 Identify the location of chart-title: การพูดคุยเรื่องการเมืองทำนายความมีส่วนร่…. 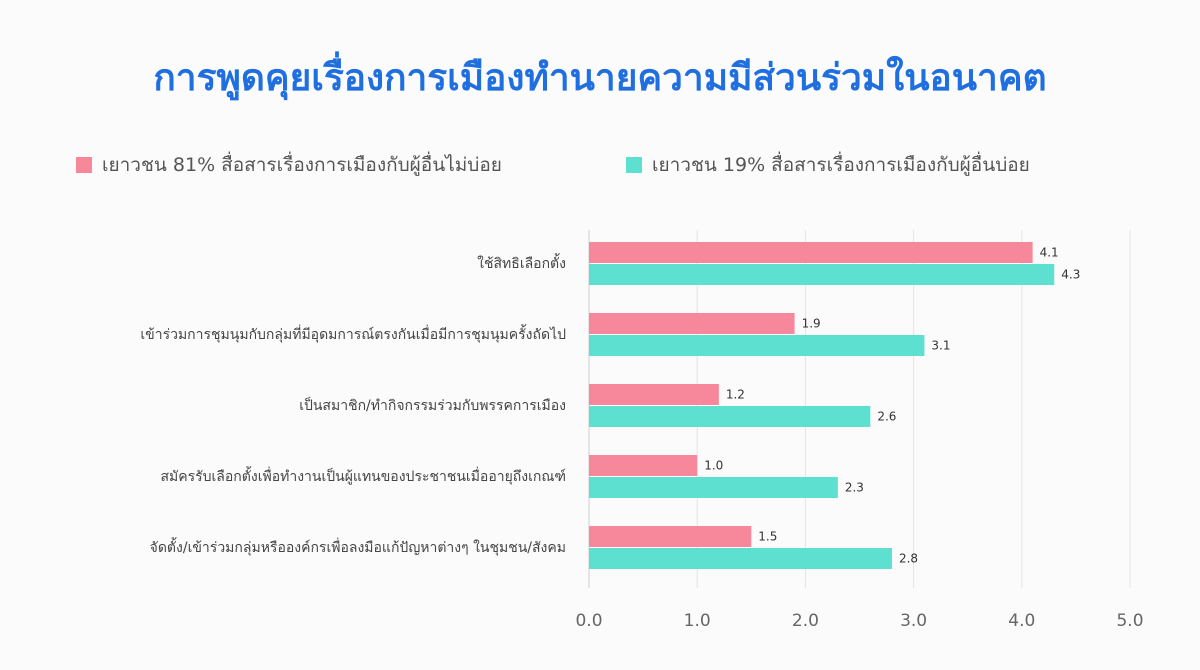
(600, 77).